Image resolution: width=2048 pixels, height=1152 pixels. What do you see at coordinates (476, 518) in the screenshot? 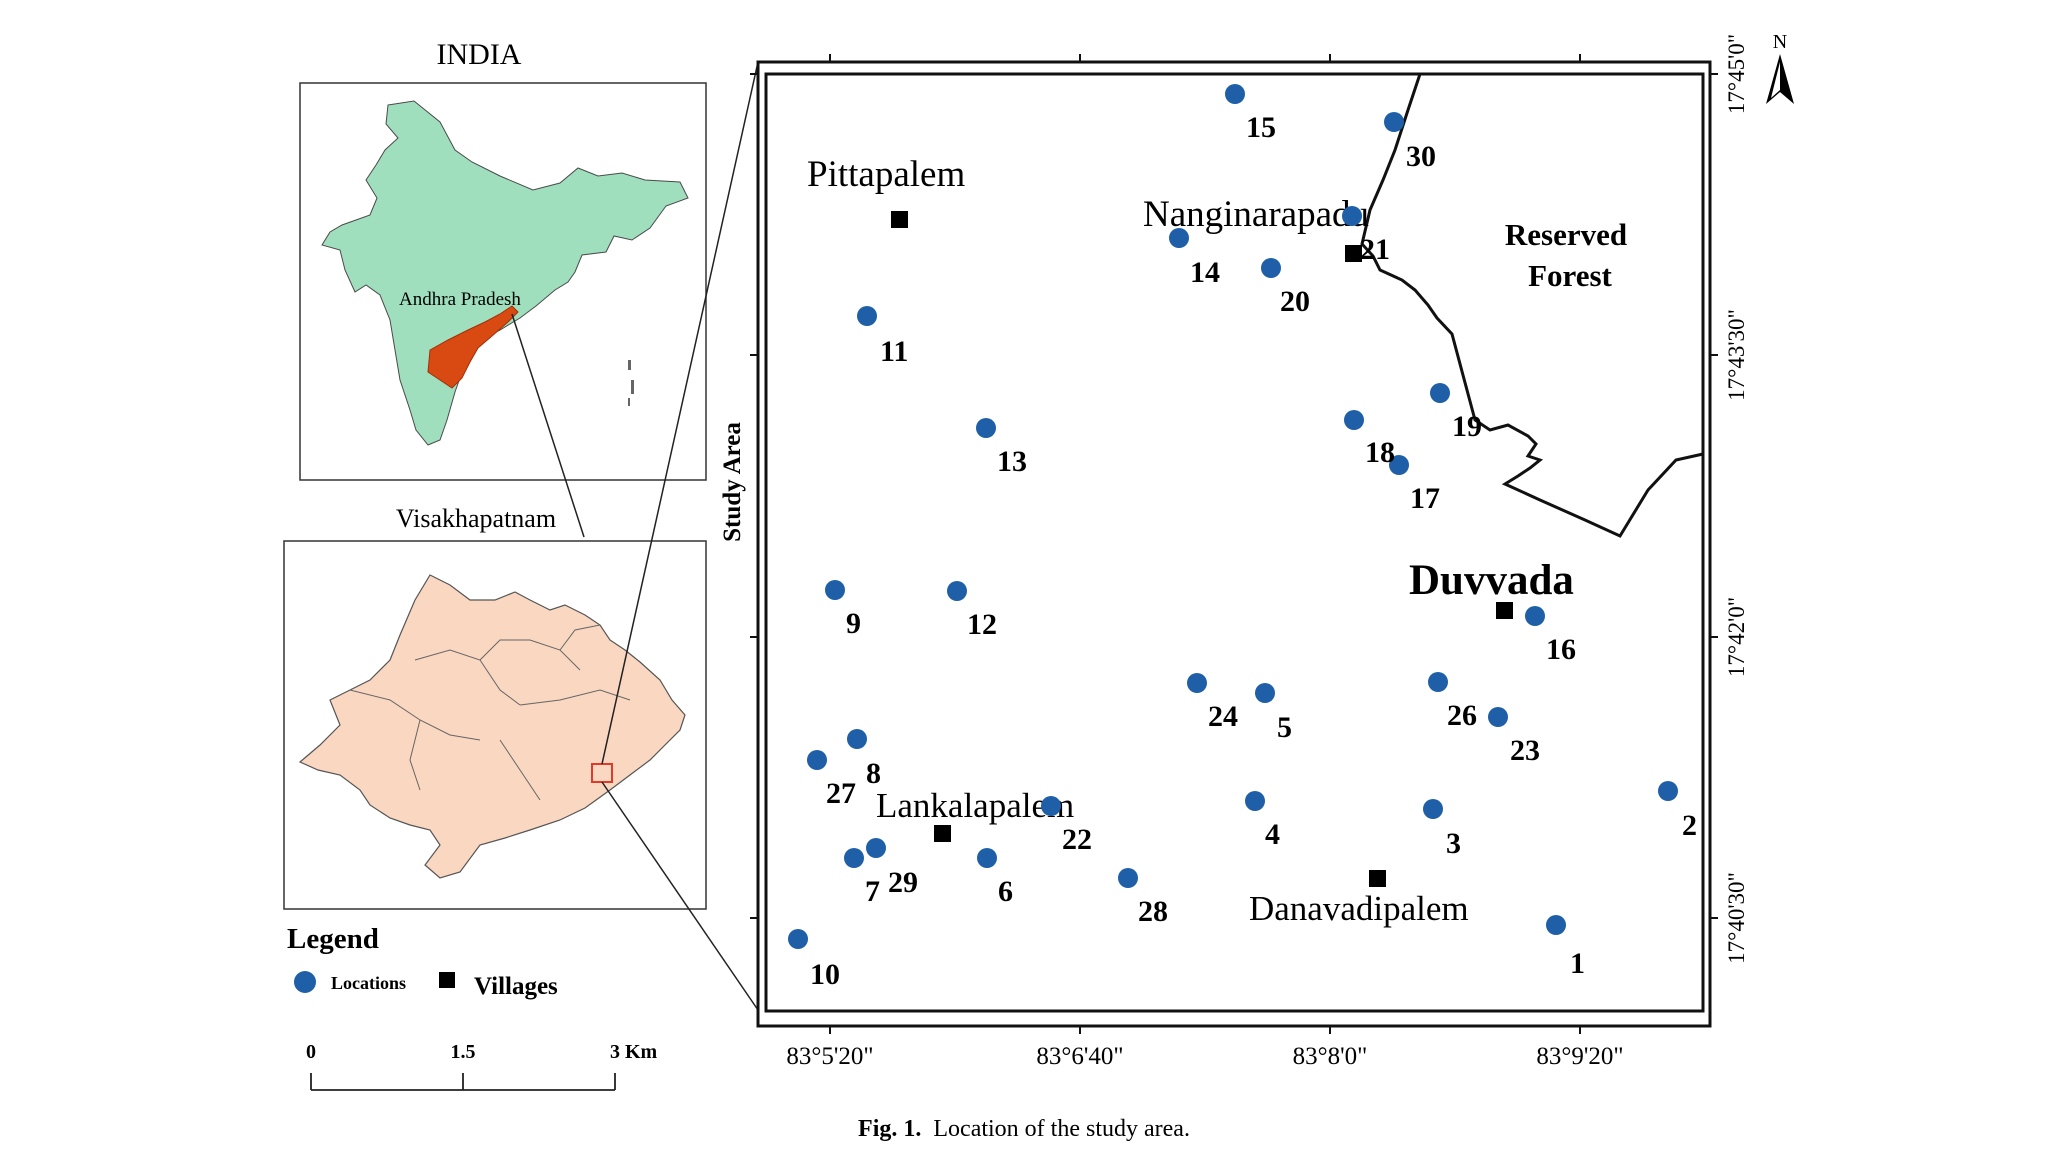
I see `district-title: Visakhapatnam` at bounding box center [476, 518].